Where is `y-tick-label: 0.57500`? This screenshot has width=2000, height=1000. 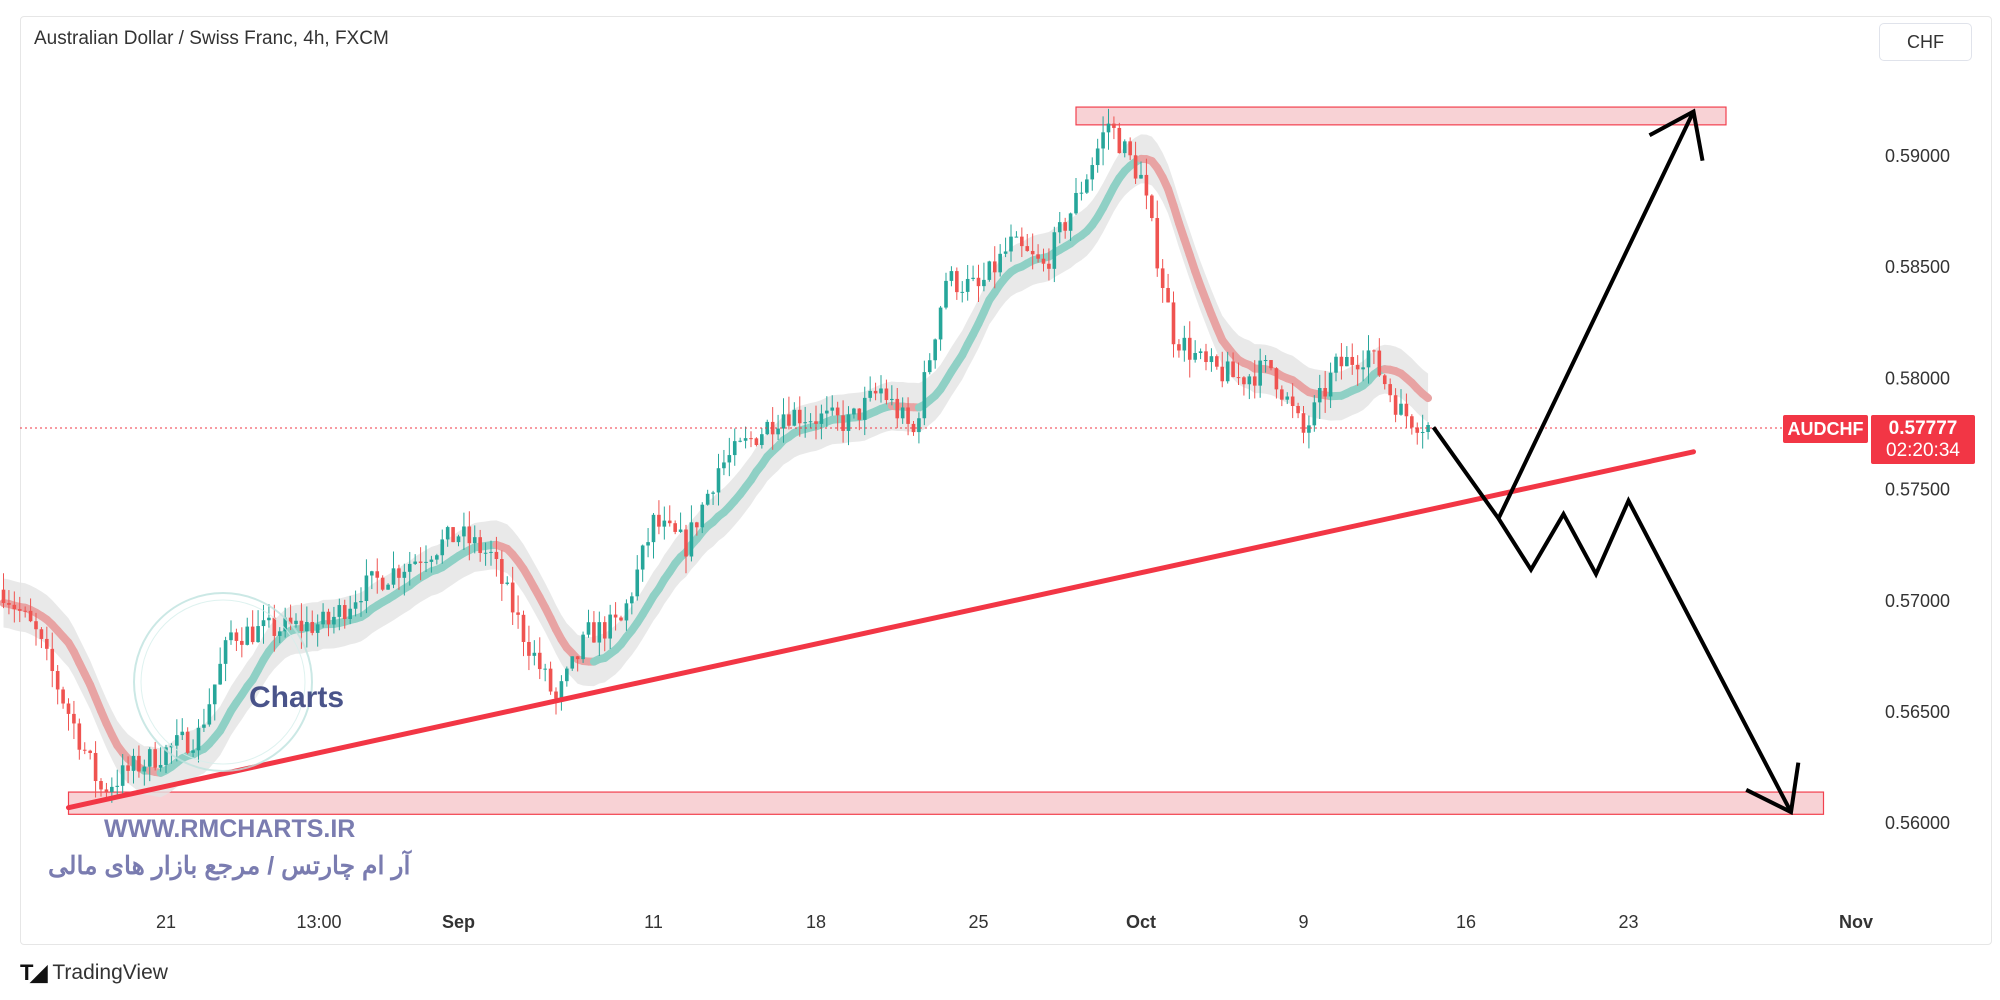
y-tick-label: 0.57500 is located at coordinates (1917, 490).